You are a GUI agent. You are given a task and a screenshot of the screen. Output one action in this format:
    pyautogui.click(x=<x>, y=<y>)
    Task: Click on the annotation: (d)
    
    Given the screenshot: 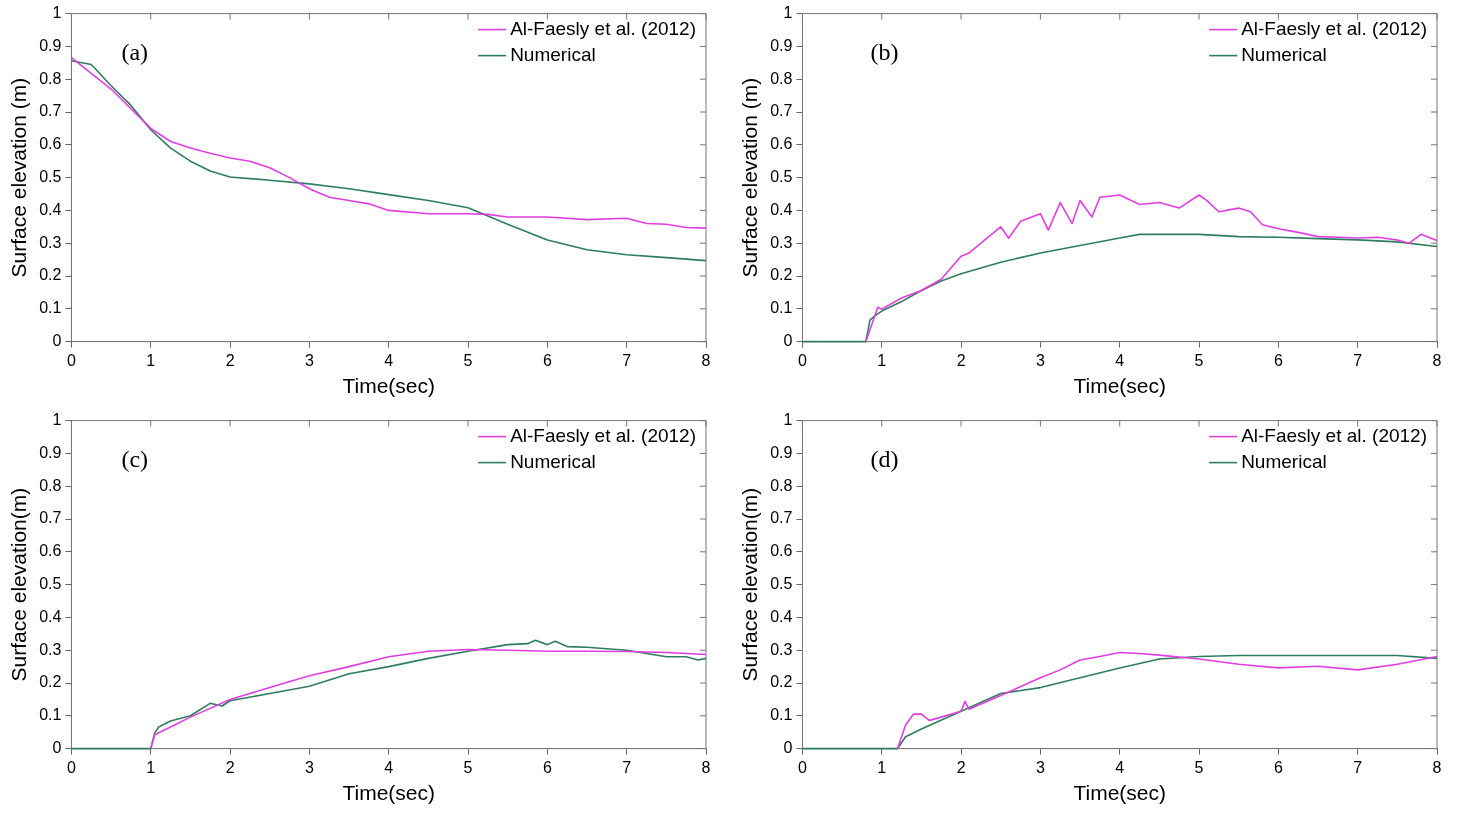 What is the action you would take?
    pyautogui.click(x=884, y=458)
    